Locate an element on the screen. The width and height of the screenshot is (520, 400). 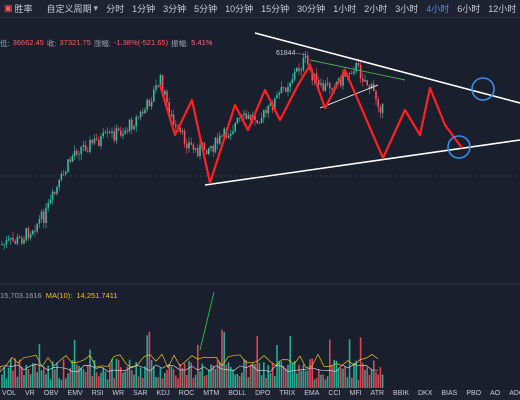
indicator-tab-15: MFI is located at coordinates (355, 393).